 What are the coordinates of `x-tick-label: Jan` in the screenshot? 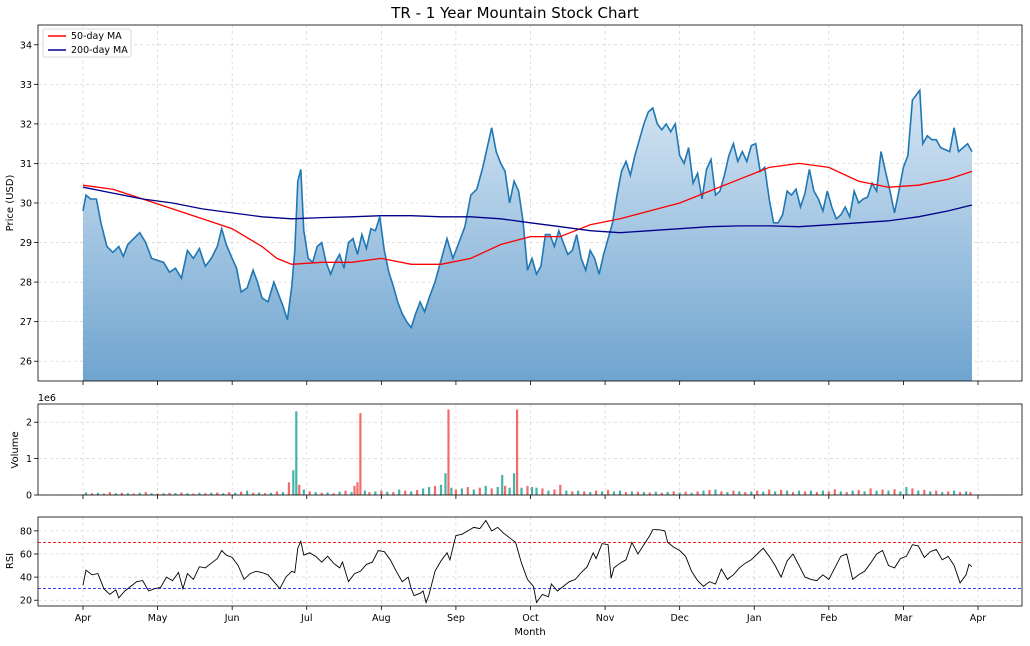 It's located at (754, 618).